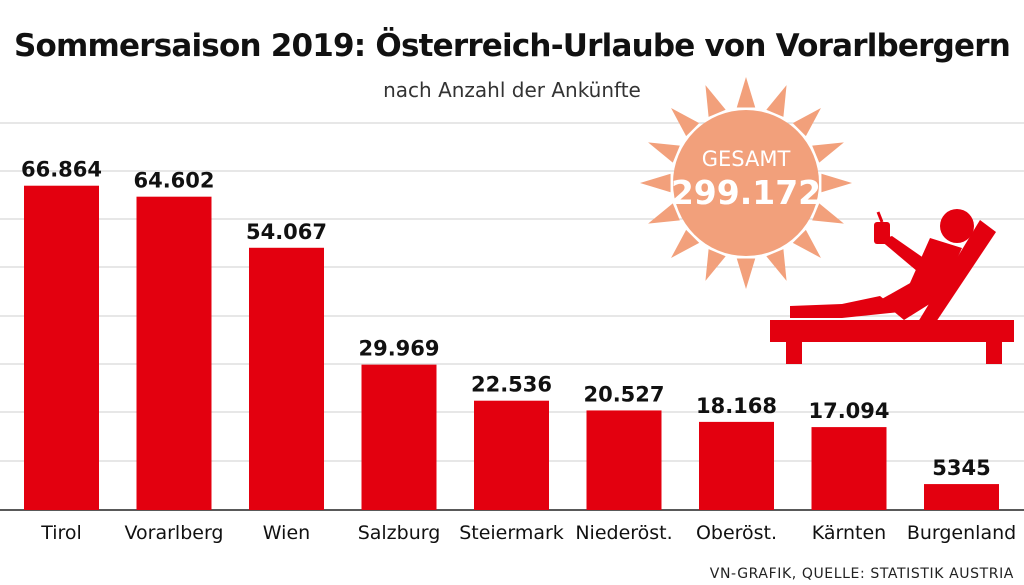 The image size is (1024, 585). Describe the element at coordinates (511, 455) in the screenshot. I see `bar-steiermark` at that location.